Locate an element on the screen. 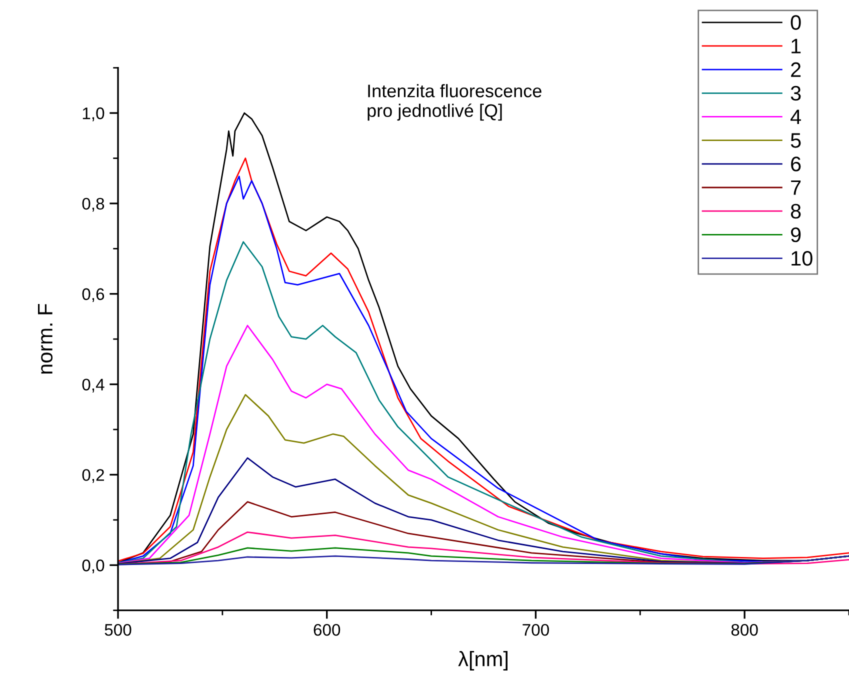  legend-label: 7 is located at coordinates (796, 187).